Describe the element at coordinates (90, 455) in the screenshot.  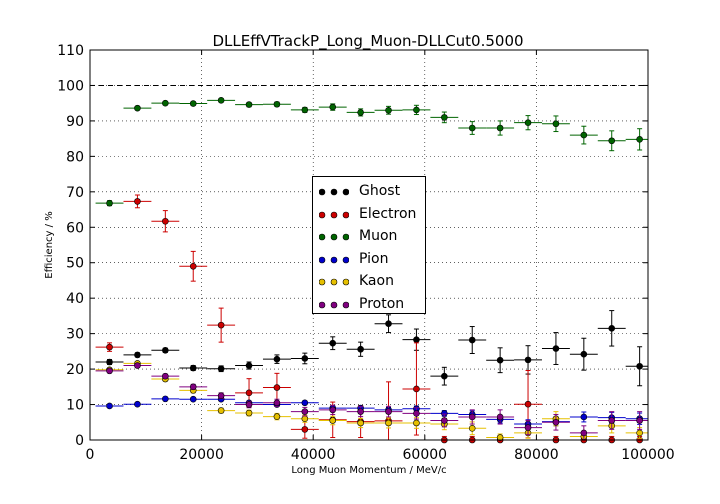
I see `x-tick-label: 0` at that location.